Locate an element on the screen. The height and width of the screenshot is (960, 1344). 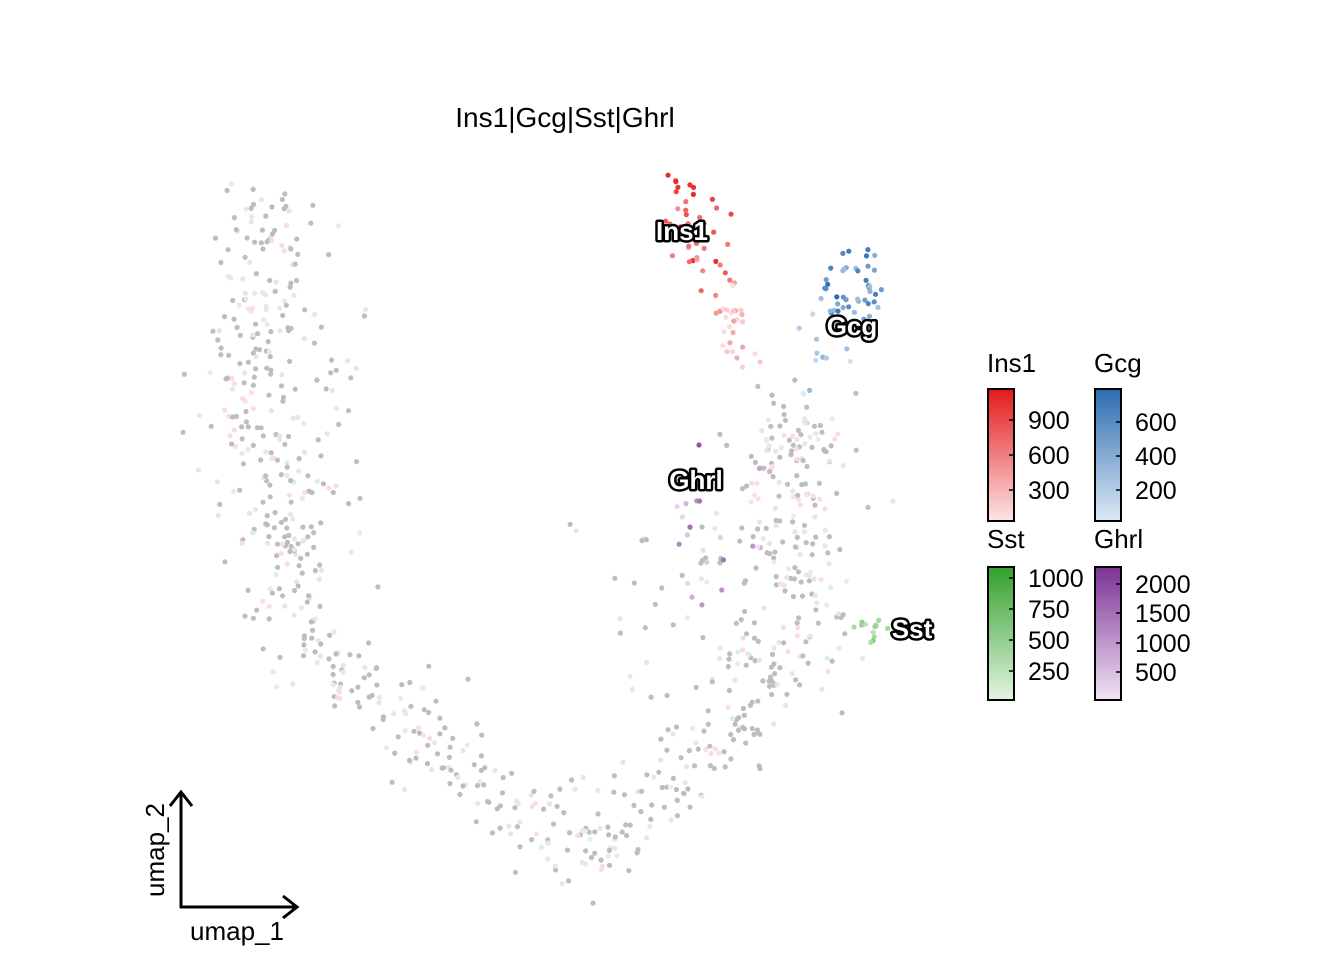
x-axis-arrowhead is located at coordinates (291, 907).